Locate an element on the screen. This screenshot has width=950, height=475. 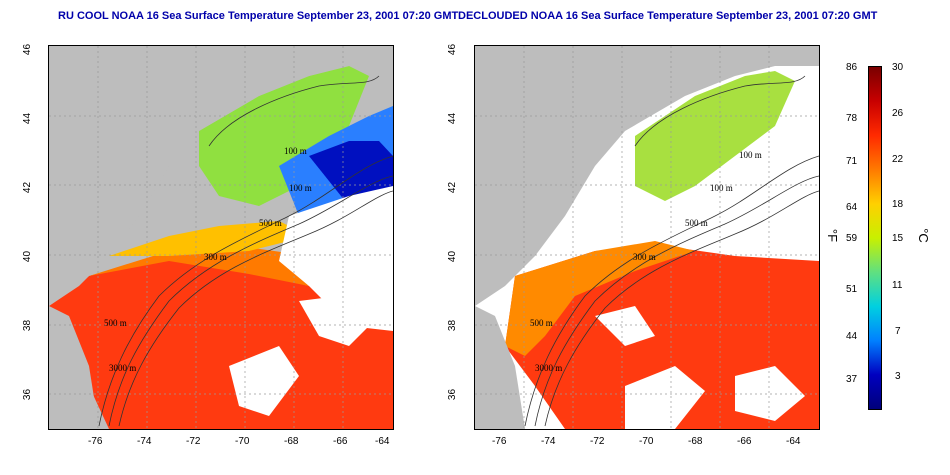
fahrenheit-tick: 37 is located at coordinates (852, 379).